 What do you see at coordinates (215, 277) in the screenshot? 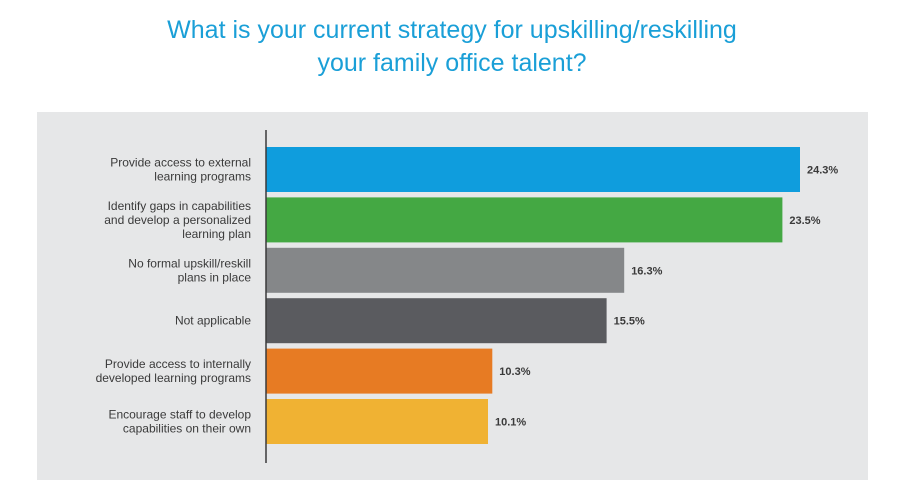
I see `category-label-2-line-1: plans in place` at bounding box center [215, 277].